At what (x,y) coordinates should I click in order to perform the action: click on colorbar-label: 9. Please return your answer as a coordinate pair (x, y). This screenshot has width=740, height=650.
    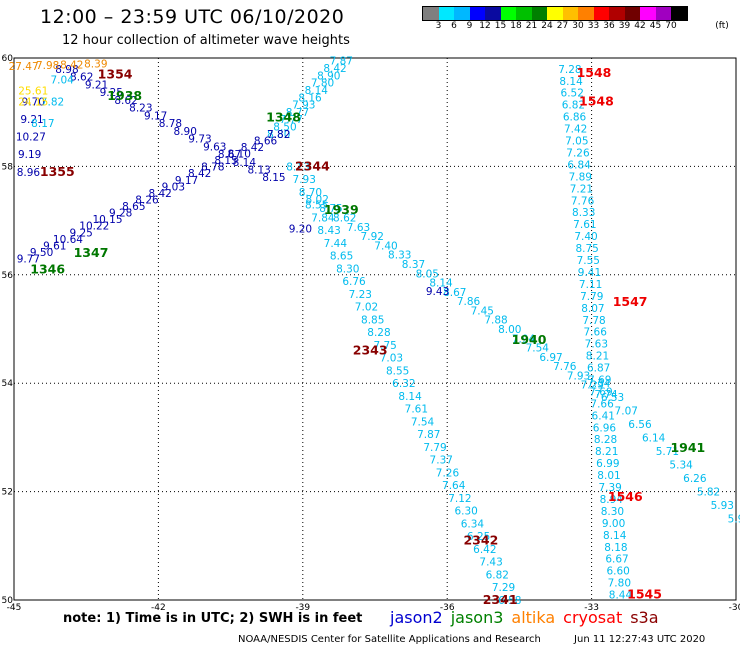
    Looking at the image, I should click on (469, 26).